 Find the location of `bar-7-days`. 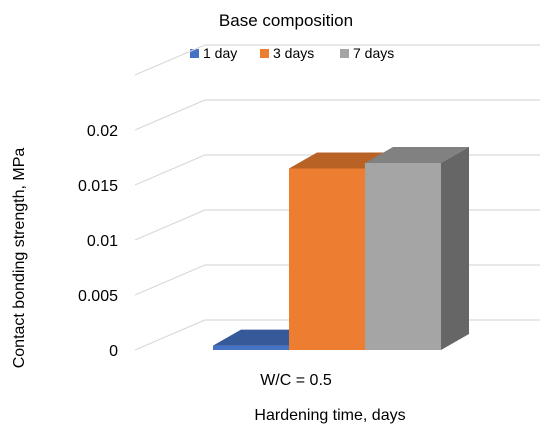

bar-7-days is located at coordinates (417, 248).